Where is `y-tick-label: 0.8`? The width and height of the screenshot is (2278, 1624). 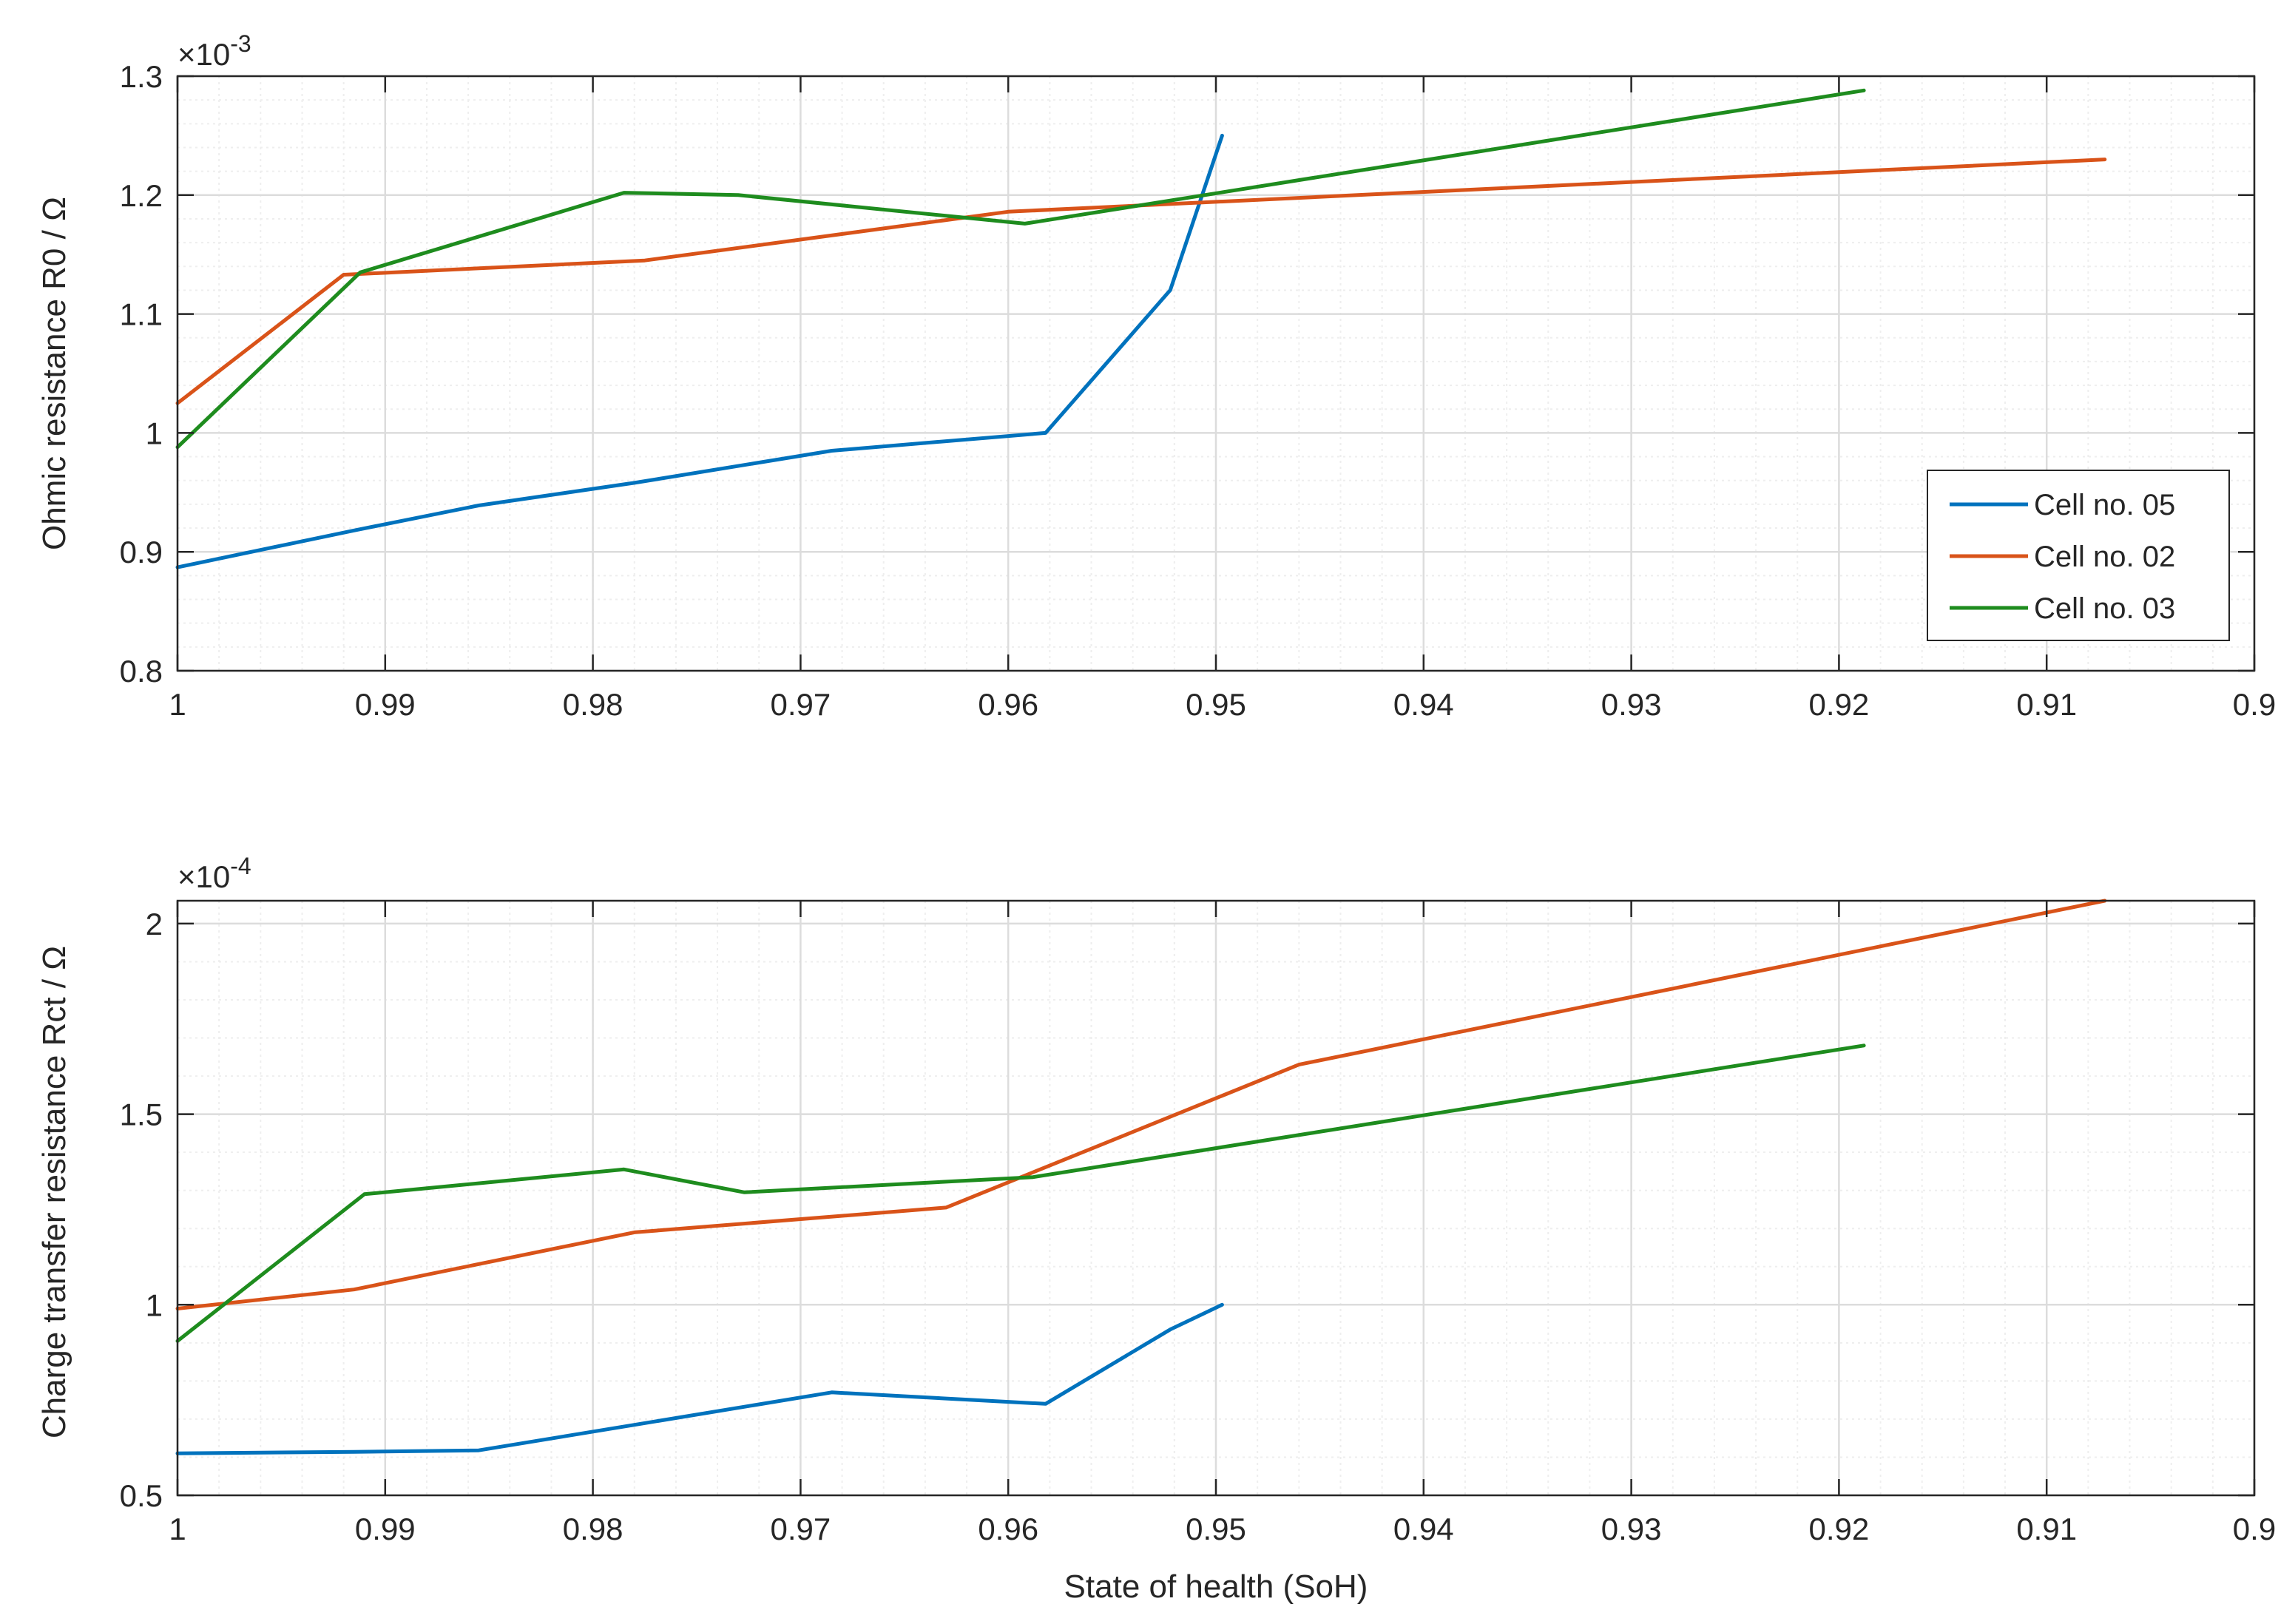
y-tick-label: 0.8 is located at coordinates (141, 671).